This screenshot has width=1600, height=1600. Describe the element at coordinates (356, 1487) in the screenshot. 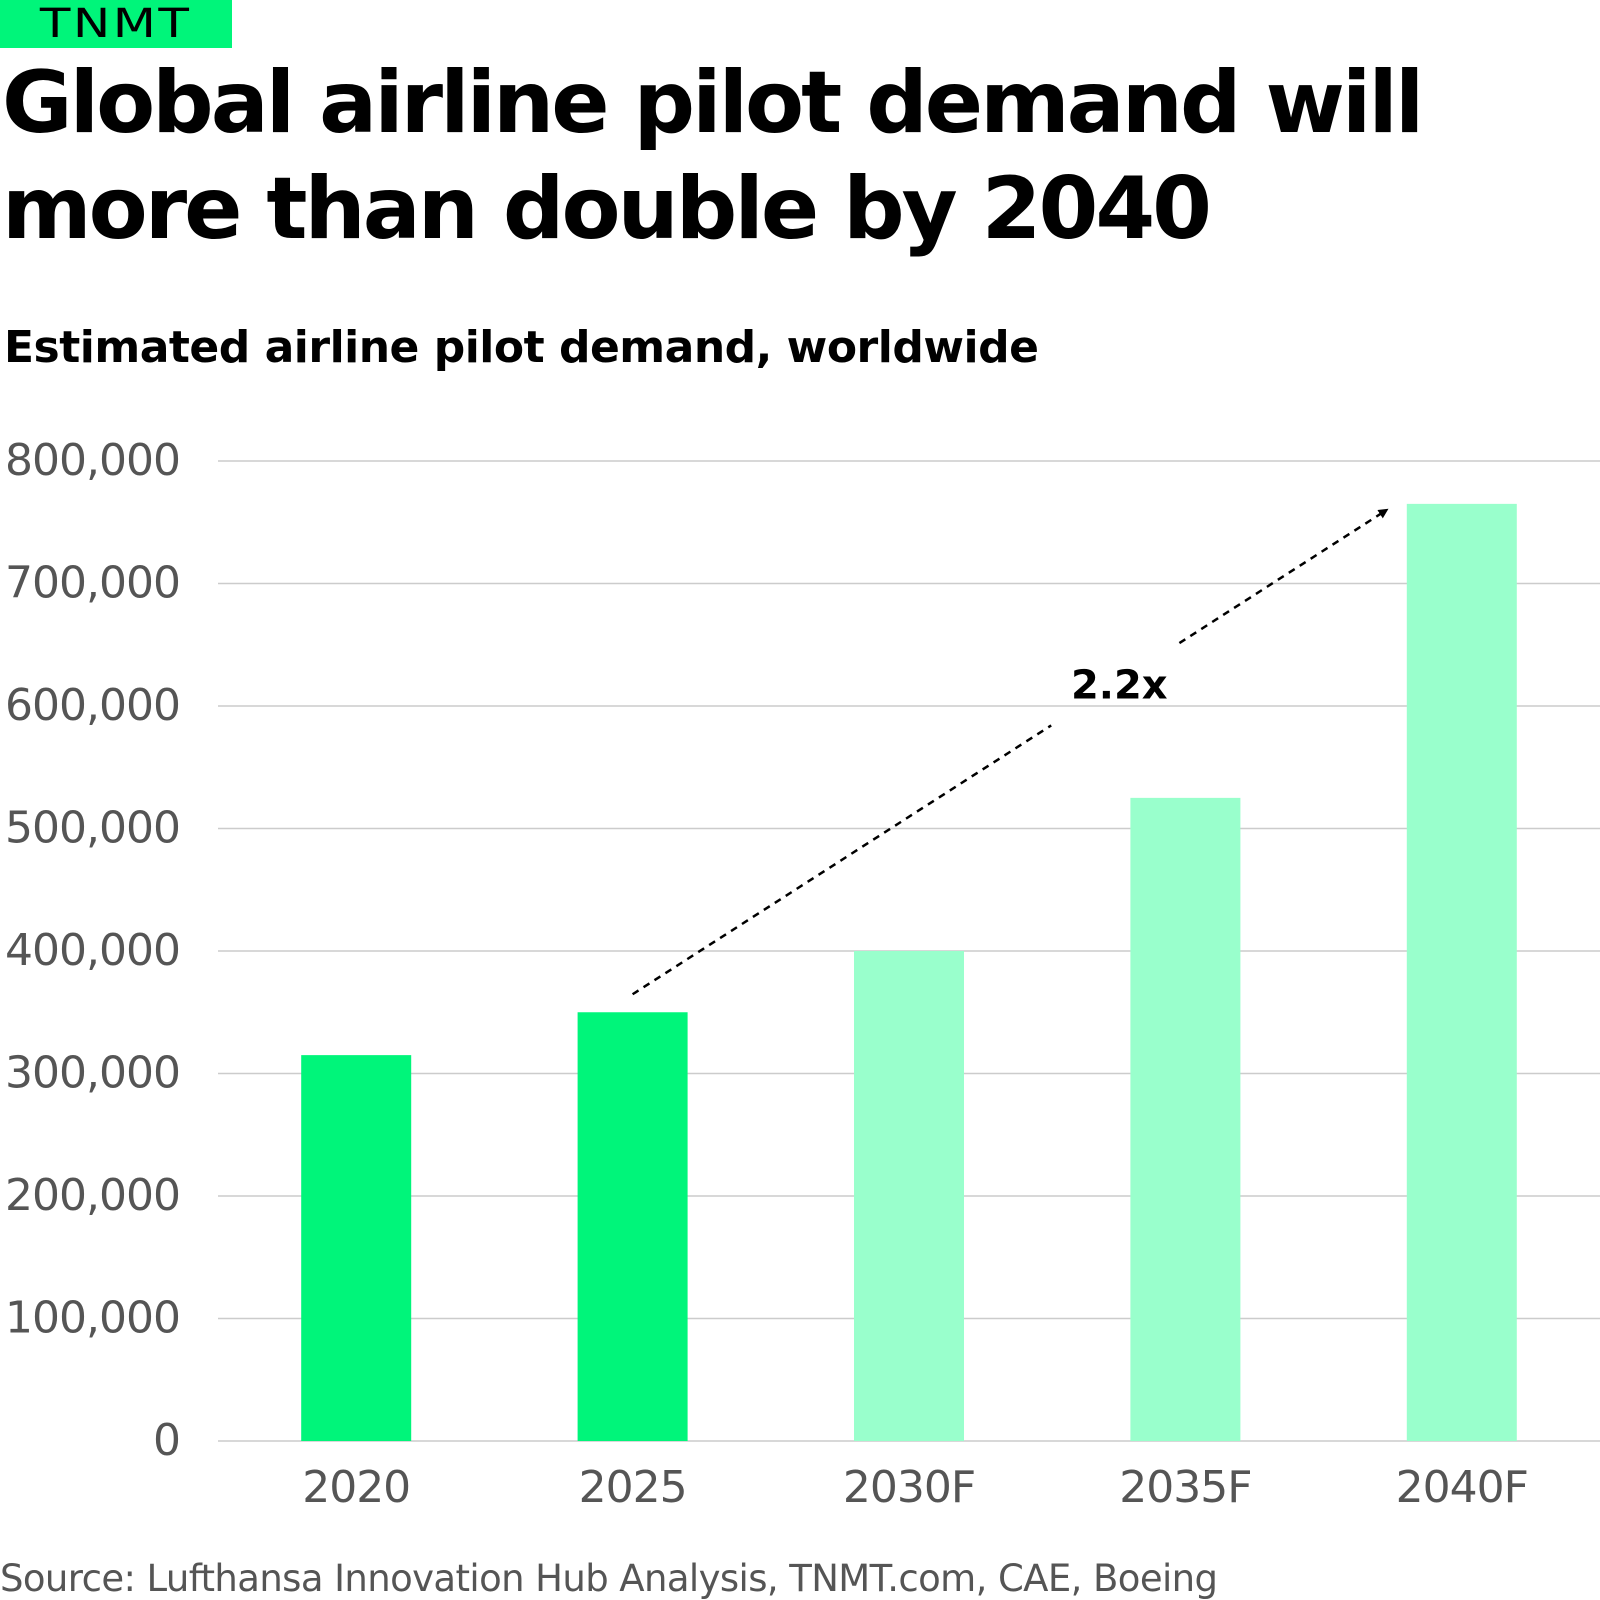

I see `x-tick-label: 2020` at that location.